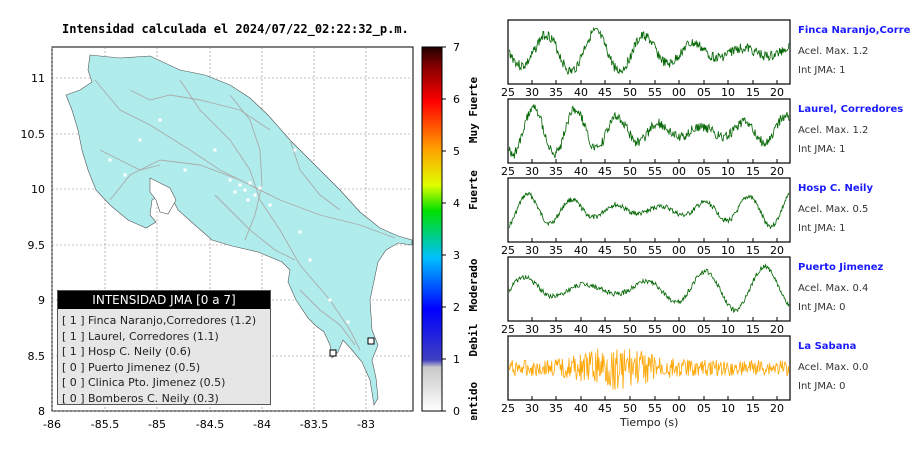 This screenshot has width=910, height=460. I want to click on lon-tick-label: -85.5, so click(105, 424).